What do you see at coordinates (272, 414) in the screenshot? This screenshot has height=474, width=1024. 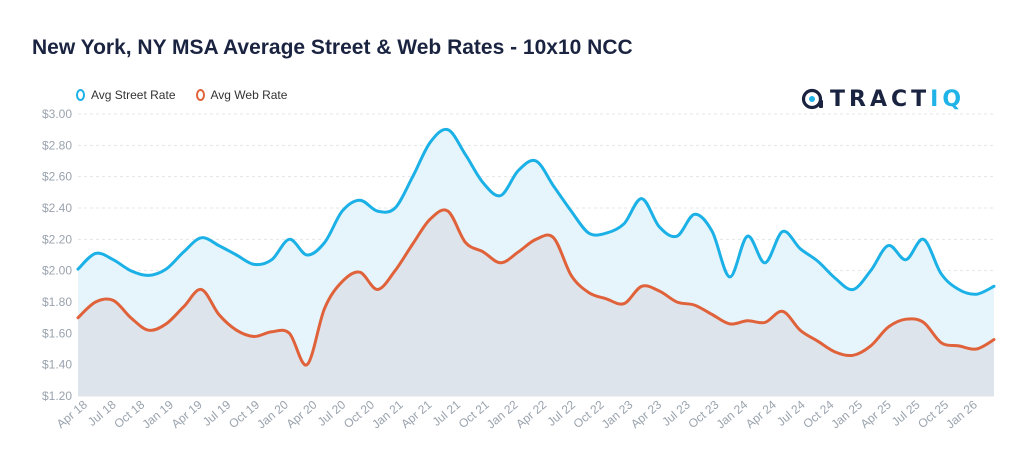 I see `x-tick-label: Jan 20` at bounding box center [272, 414].